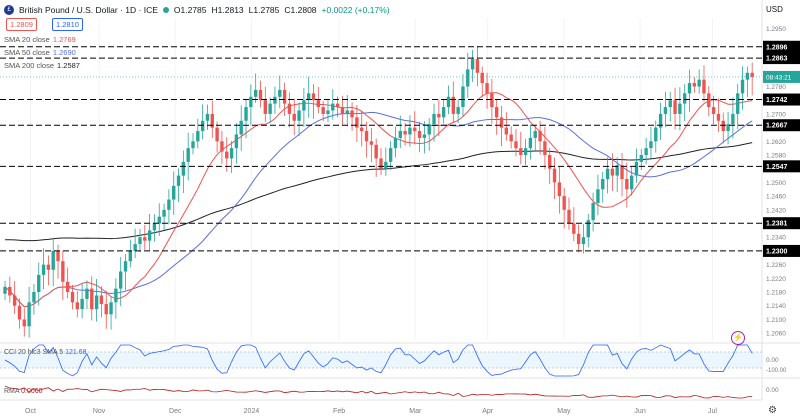 This screenshot has height=419, width=800. I want to click on y-tick-label: 1.2620, so click(776, 142).